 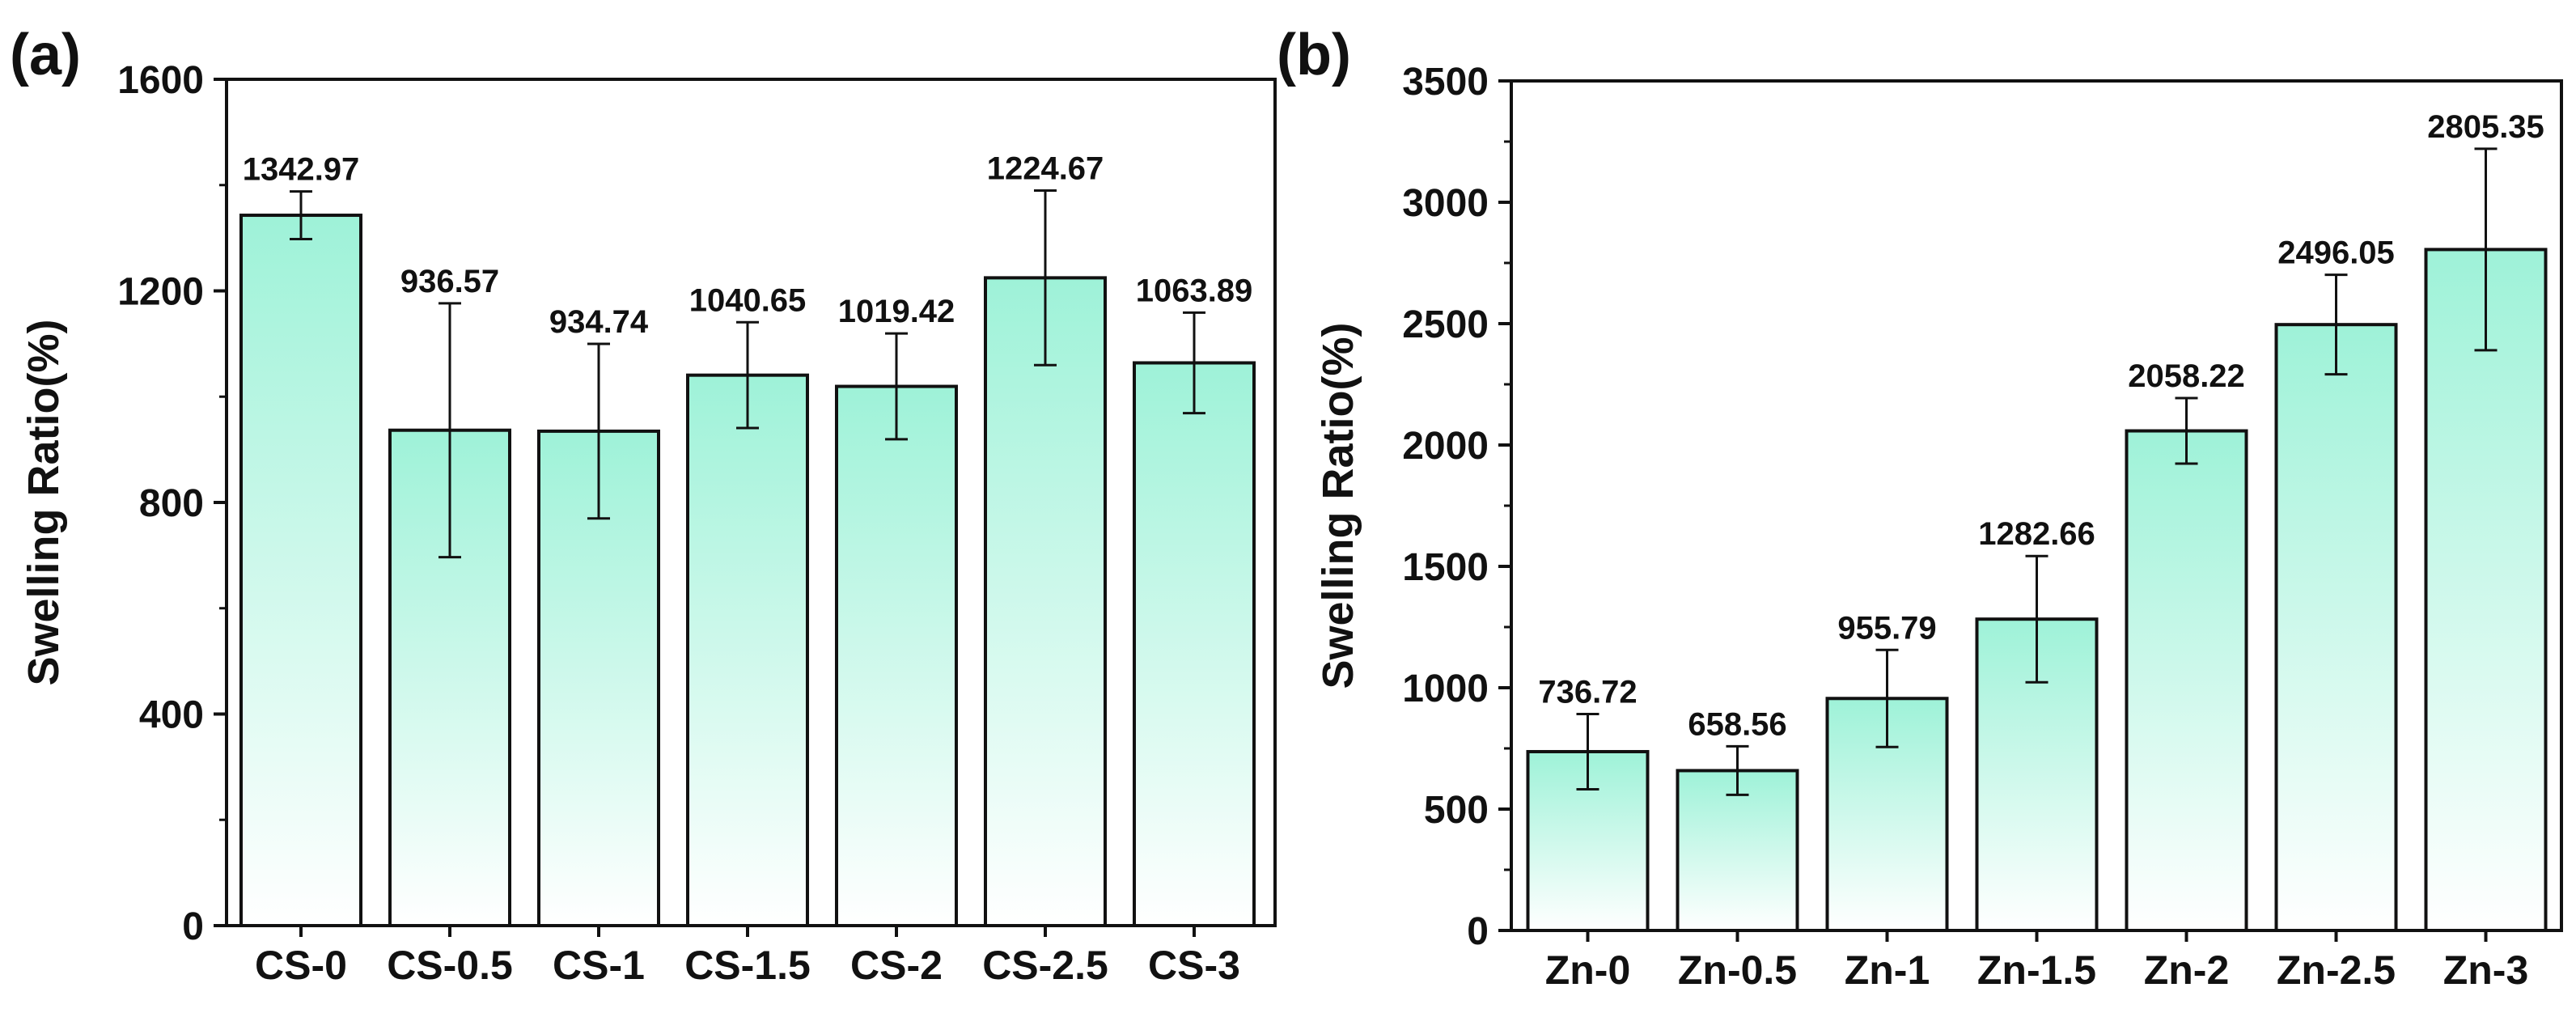 I want to click on category-label-a-1: CS-0.5, so click(x=450, y=965).